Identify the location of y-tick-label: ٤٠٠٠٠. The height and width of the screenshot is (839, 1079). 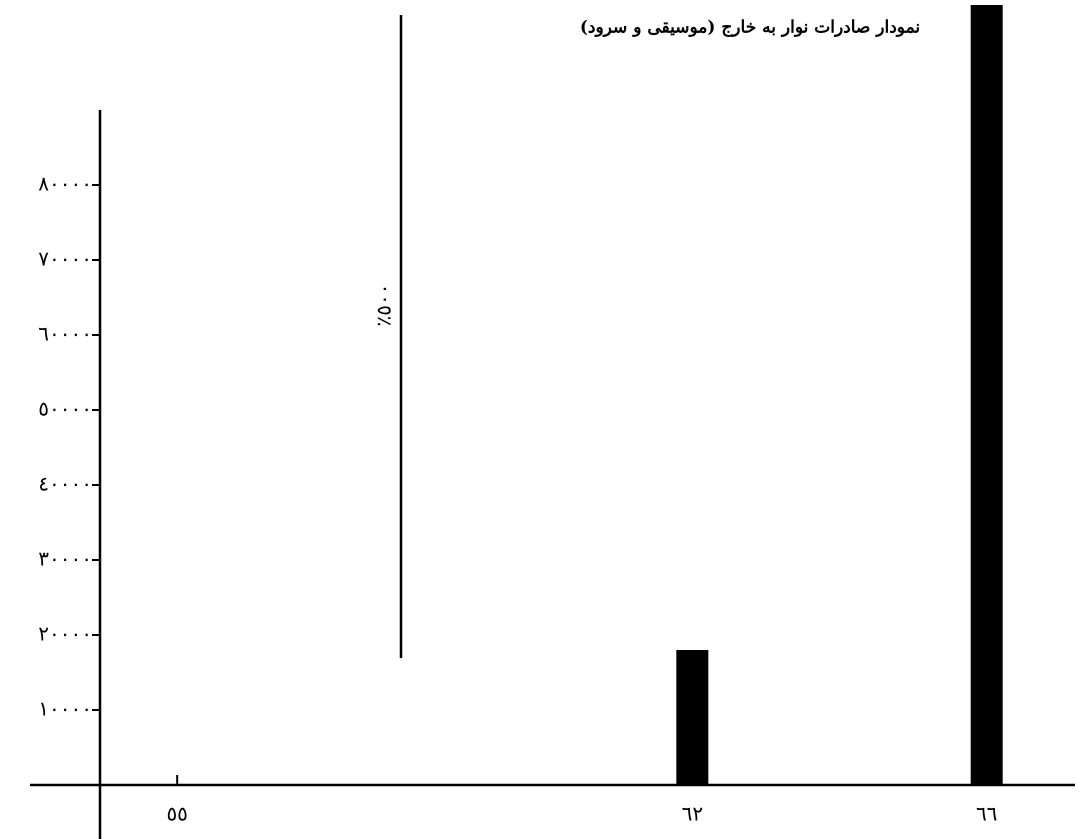
(65, 484).